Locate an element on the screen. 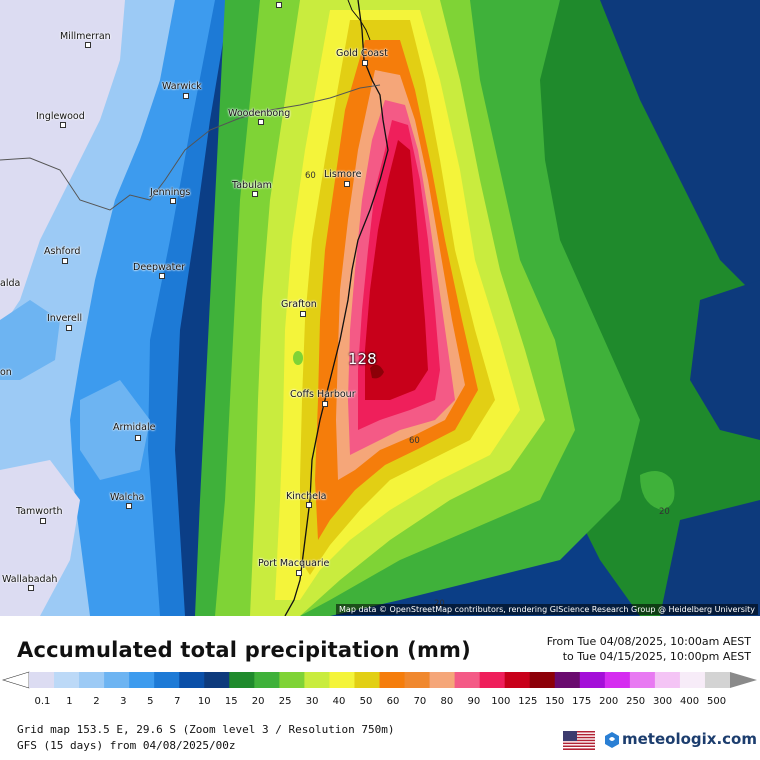 This screenshot has width=760, height=760. color-scale-tick-label: 10 is located at coordinates (204, 701).